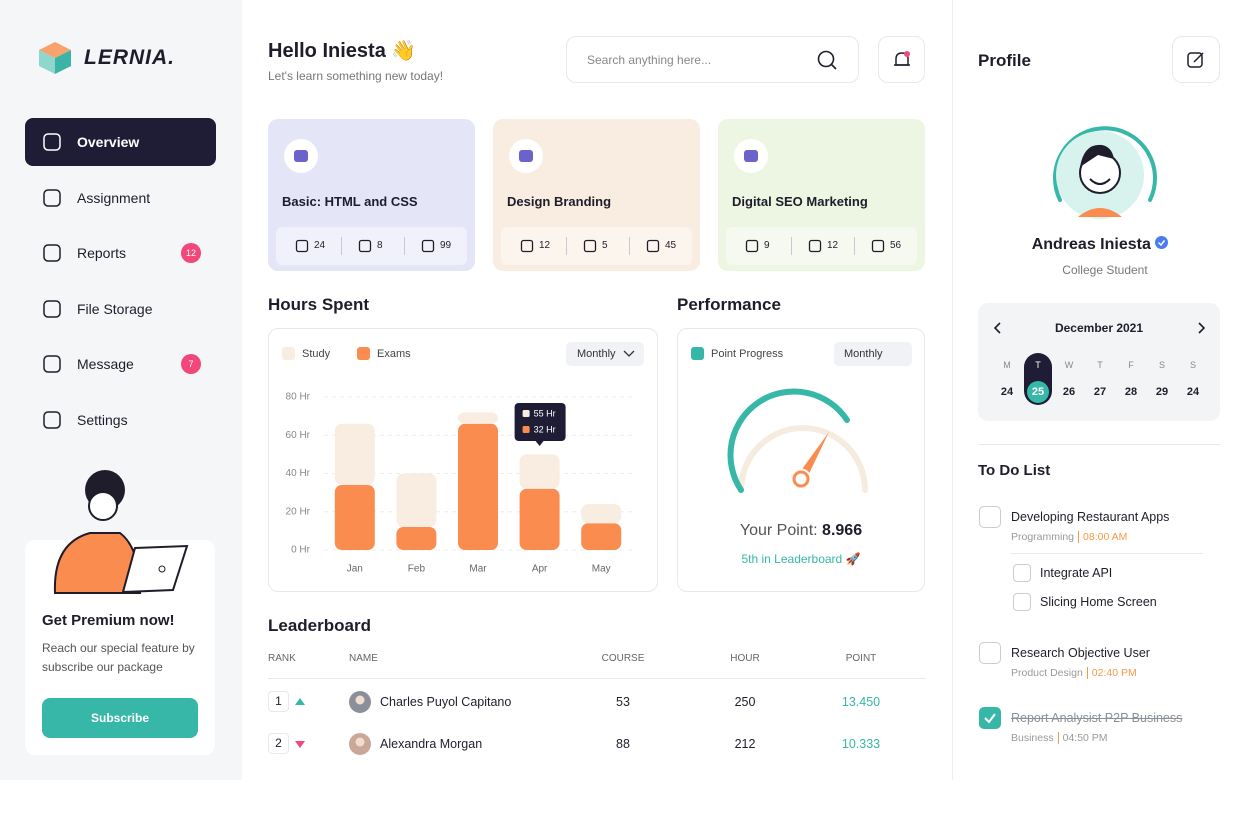  Describe the element at coordinates (102, 253) in the screenshot. I see `nav-item: Reports` at that location.